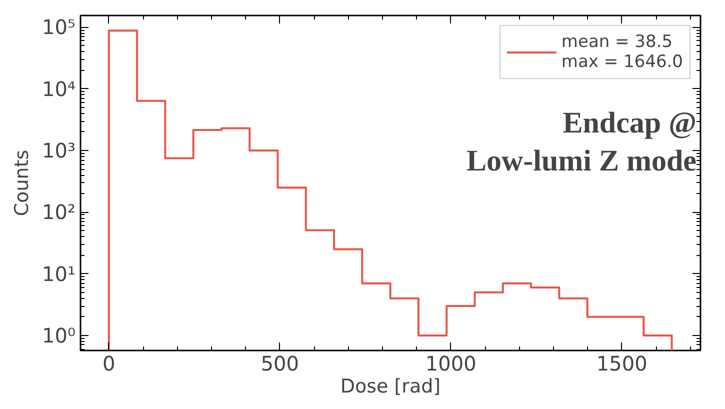 The height and width of the screenshot is (409, 725). I want to click on x-tick-label: 1500, so click(622, 364).